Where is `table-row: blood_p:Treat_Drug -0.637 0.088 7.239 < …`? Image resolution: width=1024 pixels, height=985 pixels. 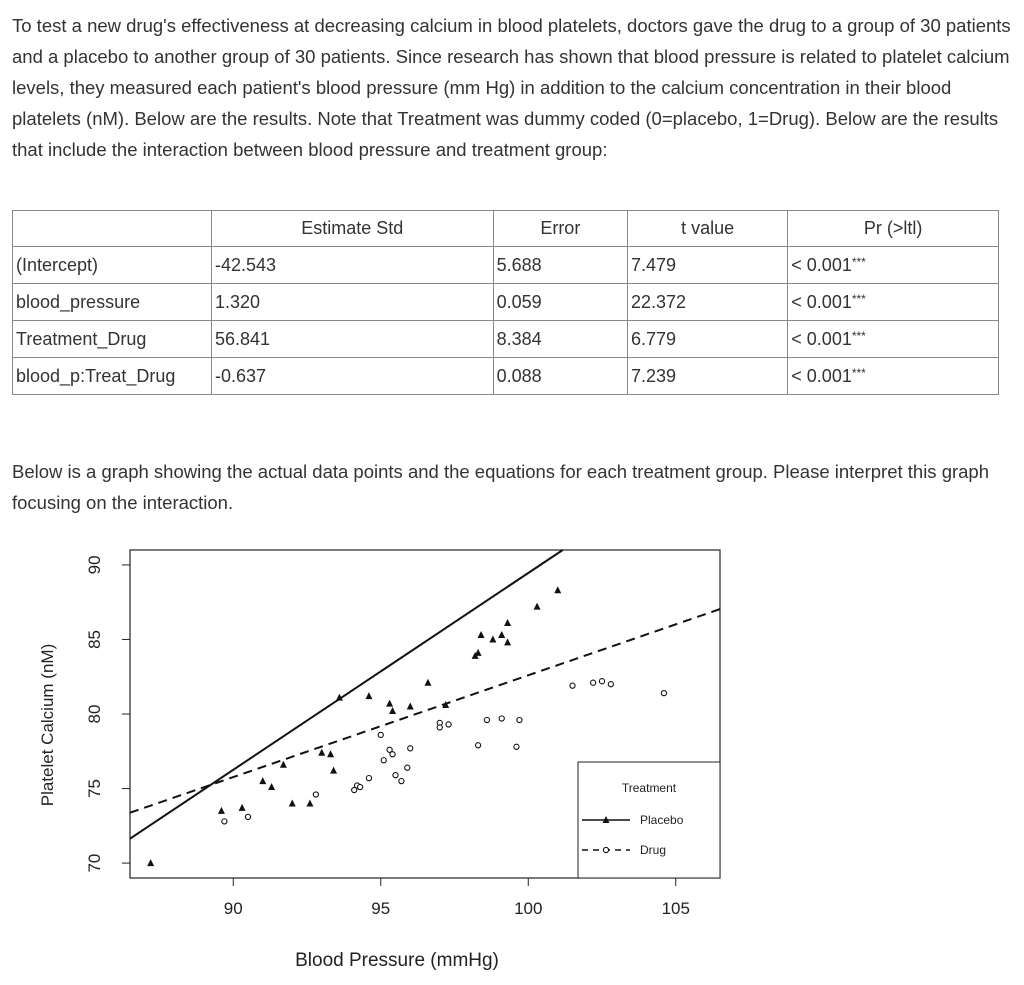
table-row: blood_p:Treat_Drug -0.637 0.088 7.239 < … is located at coordinates (505, 376).